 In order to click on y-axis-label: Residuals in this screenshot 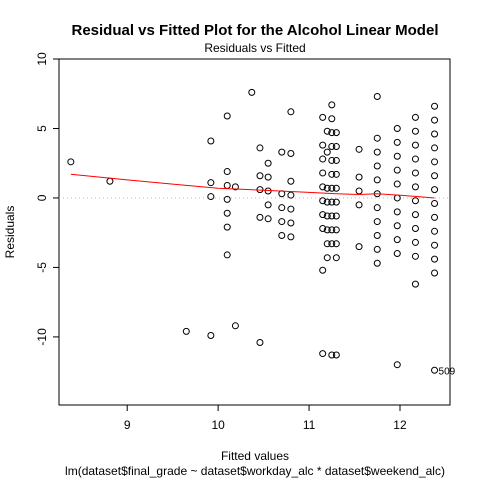, I will do `click(10, 232)`.